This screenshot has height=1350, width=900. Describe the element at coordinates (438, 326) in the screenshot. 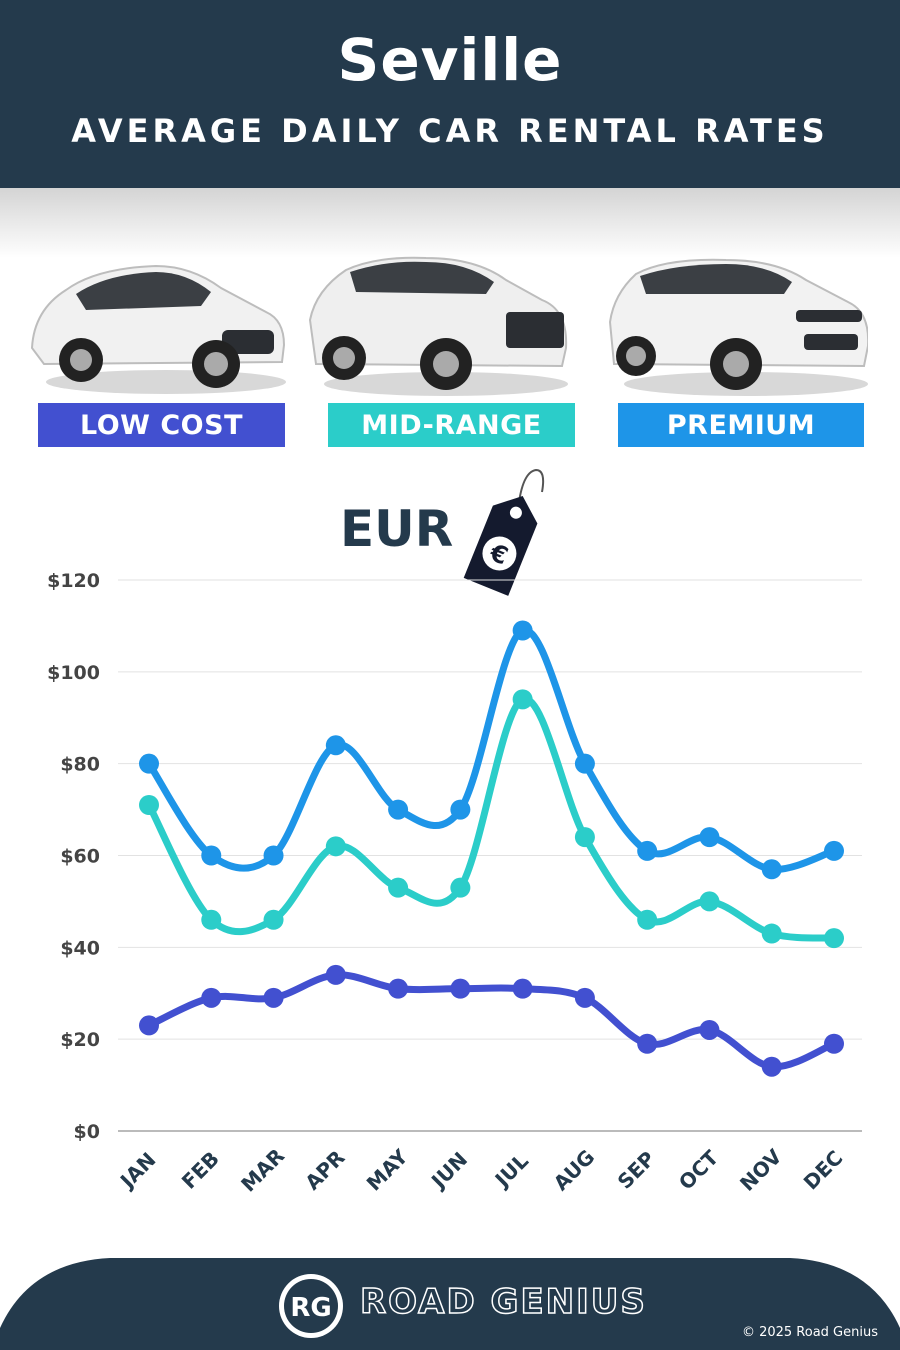

I see `mid-range-car-image` at that location.